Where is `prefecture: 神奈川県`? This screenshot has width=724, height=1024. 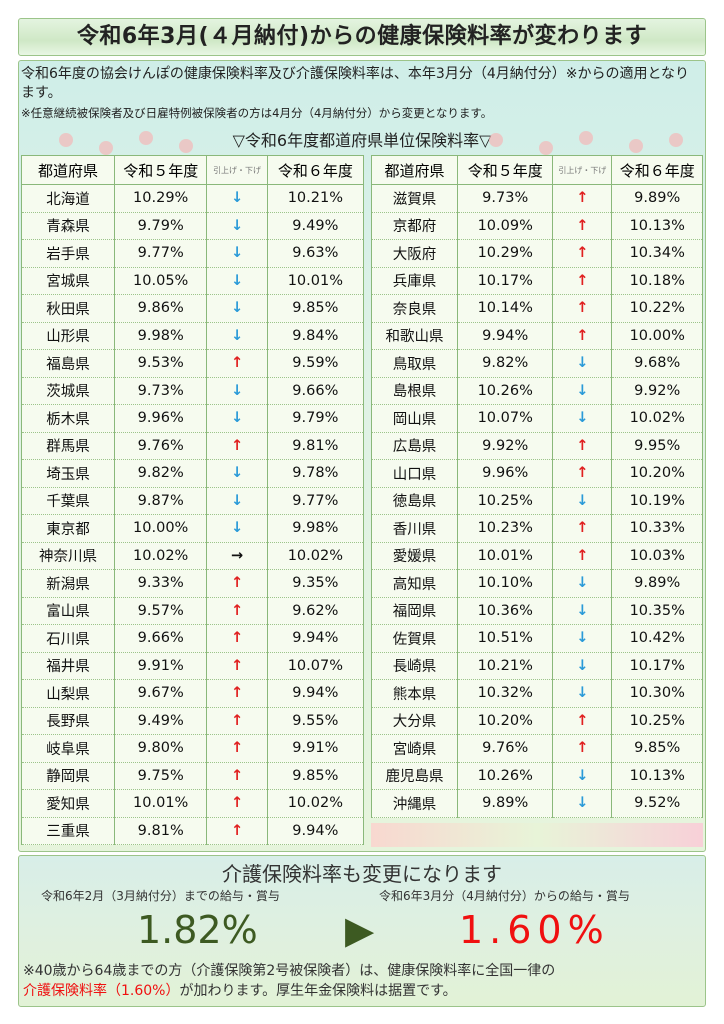 prefecture: 神奈川県 is located at coordinates (68, 555).